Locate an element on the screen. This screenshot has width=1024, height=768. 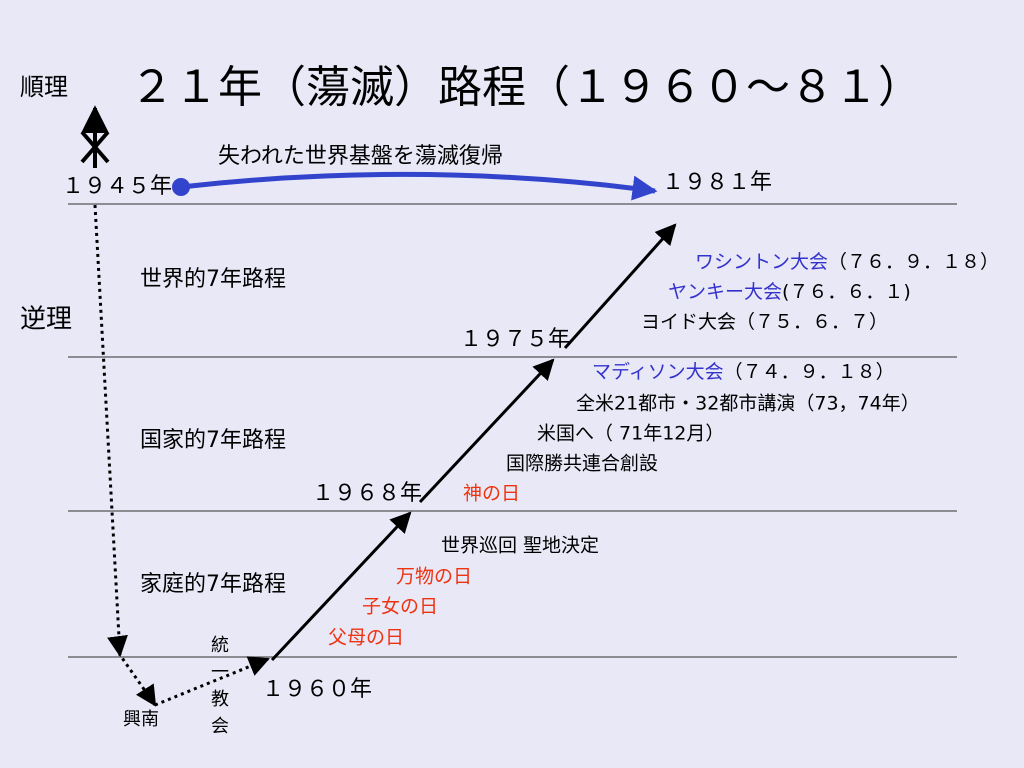
up-symbol is located at coordinates (95, 136).